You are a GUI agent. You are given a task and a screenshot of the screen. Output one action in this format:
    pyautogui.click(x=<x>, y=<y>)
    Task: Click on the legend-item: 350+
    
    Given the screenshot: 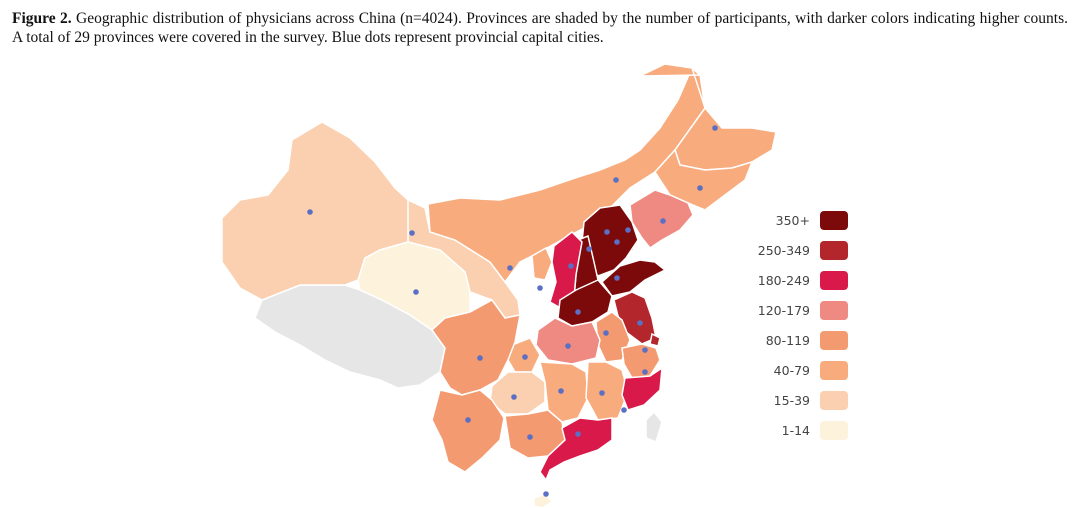 What is the action you would take?
    pyautogui.click(x=803, y=223)
    